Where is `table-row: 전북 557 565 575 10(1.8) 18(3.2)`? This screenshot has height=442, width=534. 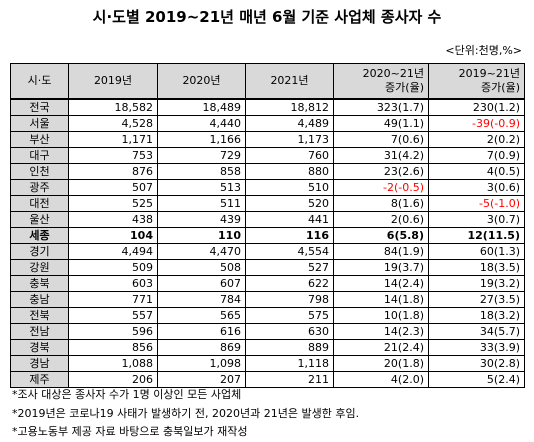 table-row: 전북 557 565 575 10(1.8) 18(3.2) is located at coordinates (267, 315).